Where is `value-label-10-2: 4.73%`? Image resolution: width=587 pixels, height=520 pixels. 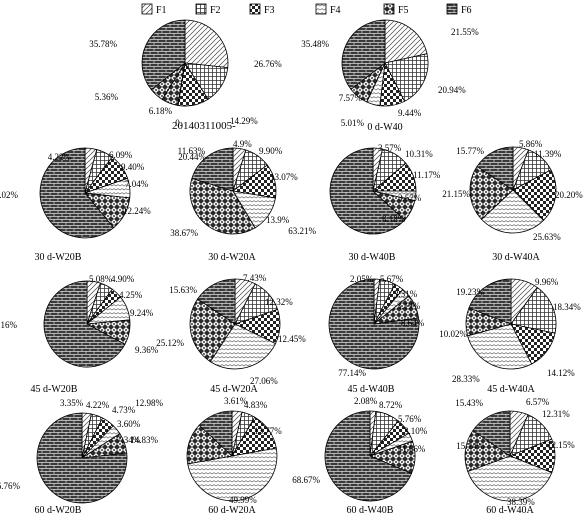 value-label-10-2: 4.73% is located at coordinates (124, 410).